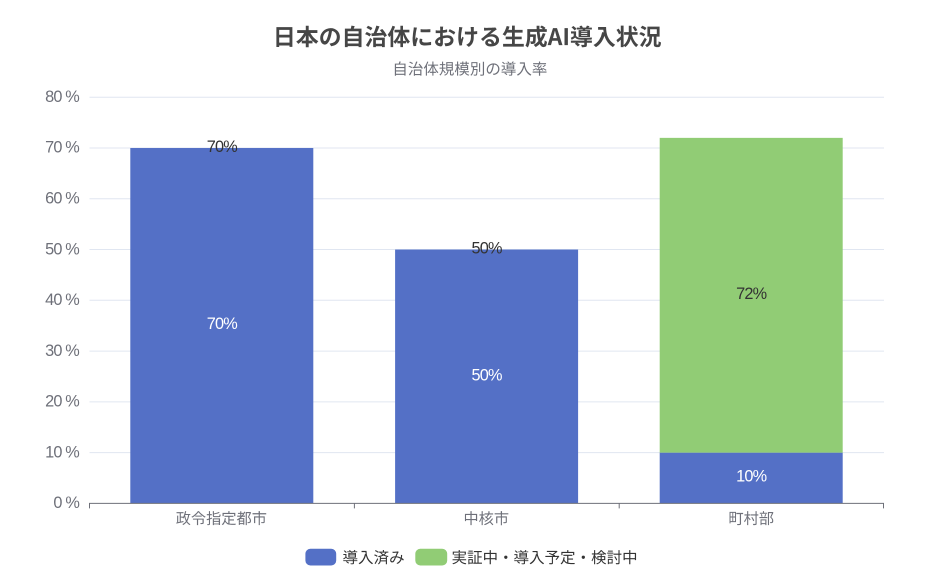  I want to click on svg-text: 72%, so click(751, 294).